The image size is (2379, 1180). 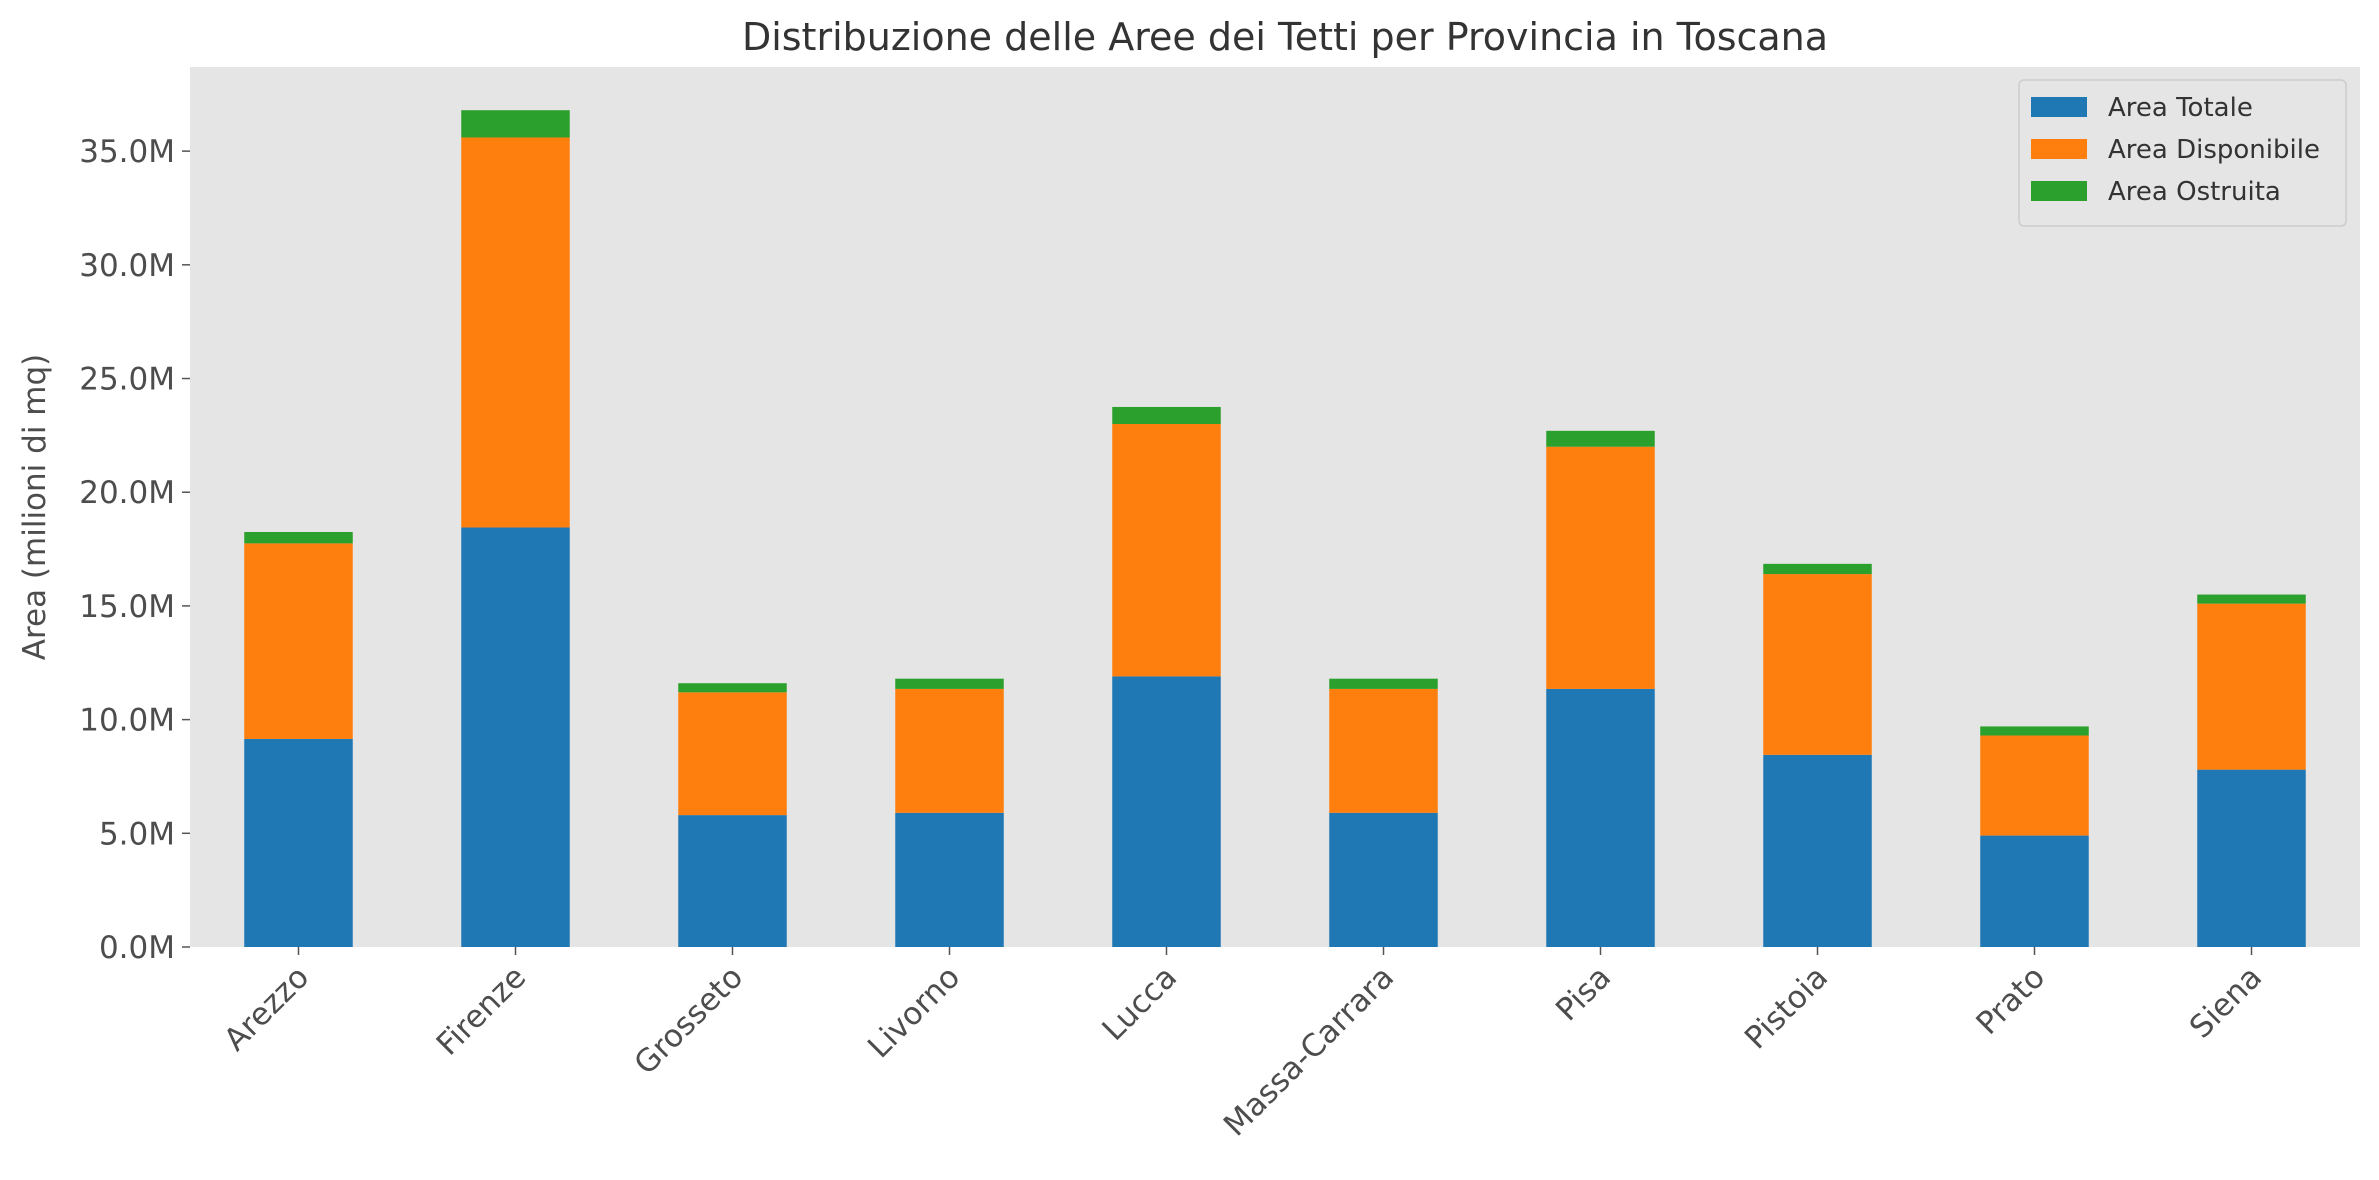 I want to click on x-tick-label: Livorno, so click(x=914, y=1012).